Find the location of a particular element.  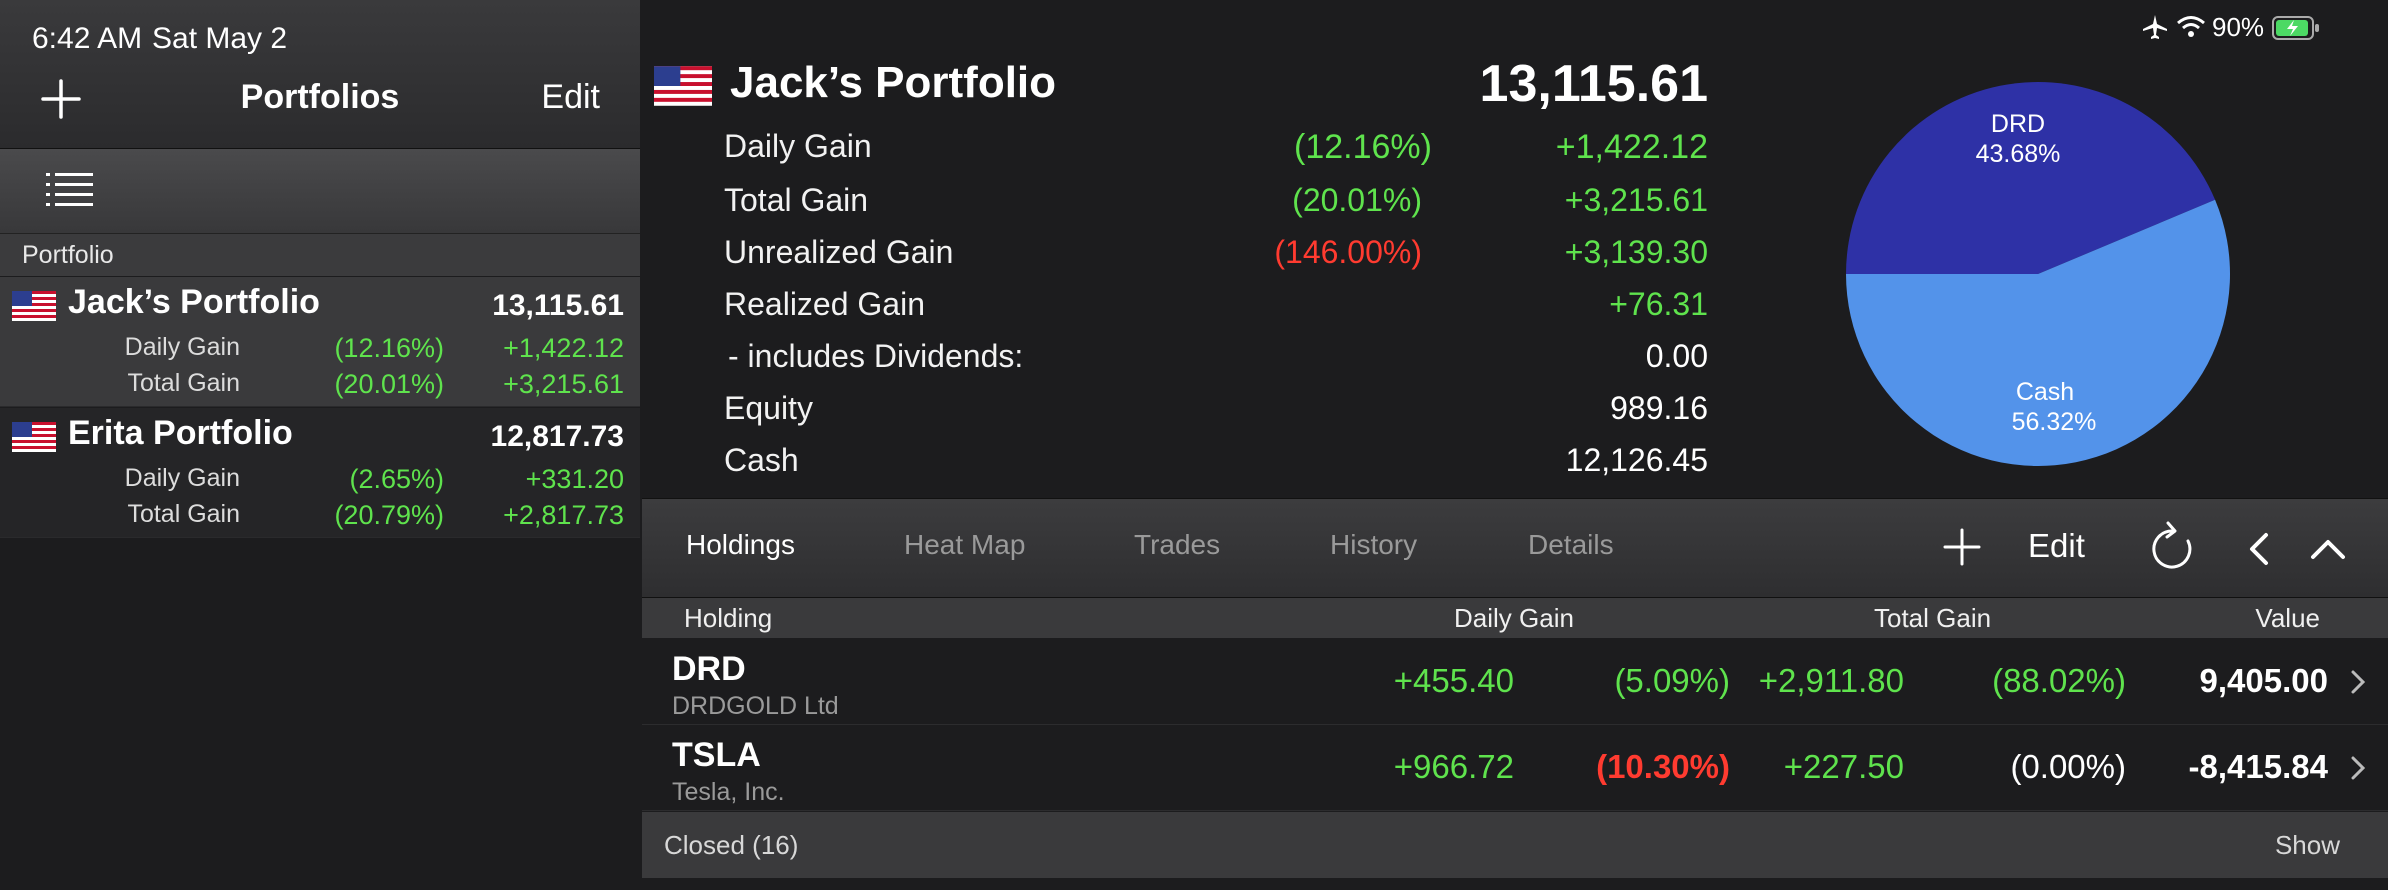

pie-label-cash: Cash is located at coordinates (2045, 392).